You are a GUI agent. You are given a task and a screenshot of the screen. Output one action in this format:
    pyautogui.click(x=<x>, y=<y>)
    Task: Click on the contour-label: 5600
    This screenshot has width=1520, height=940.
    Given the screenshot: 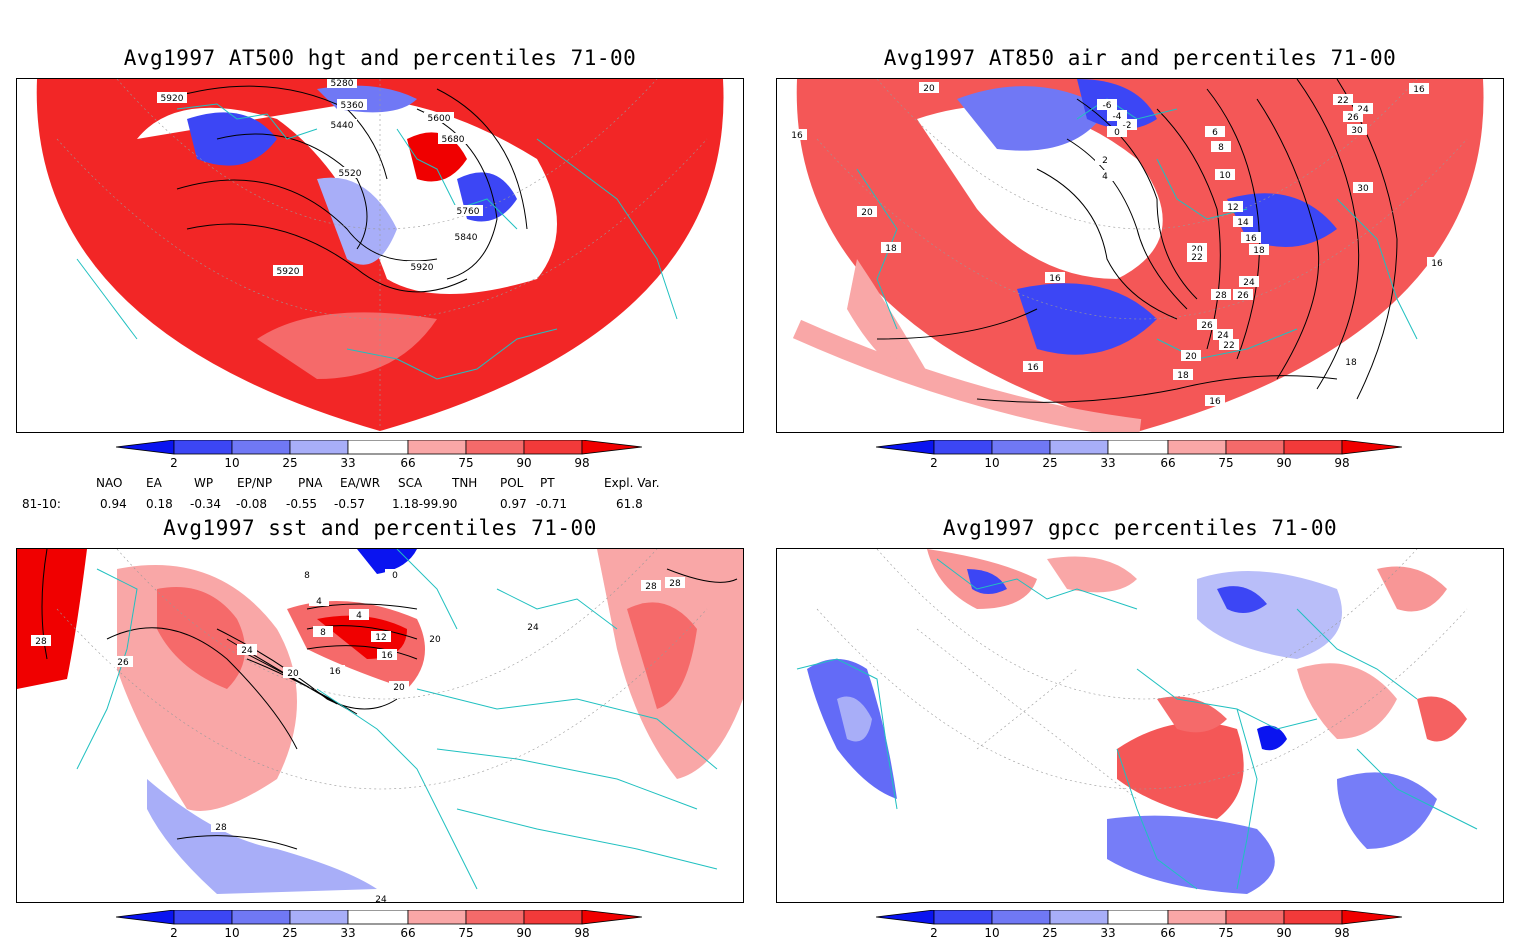 What is the action you would take?
    pyautogui.click(x=439, y=119)
    